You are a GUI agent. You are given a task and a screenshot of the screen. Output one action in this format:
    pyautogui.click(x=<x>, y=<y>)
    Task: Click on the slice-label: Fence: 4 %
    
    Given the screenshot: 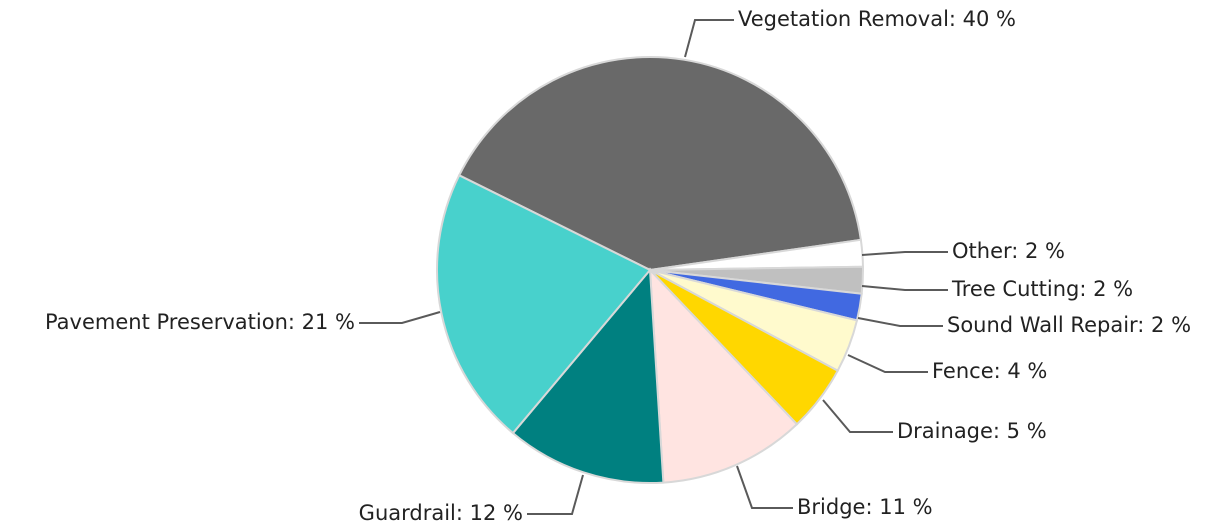 What is the action you would take?
    pyautogui.click(x=989, y=371)
    